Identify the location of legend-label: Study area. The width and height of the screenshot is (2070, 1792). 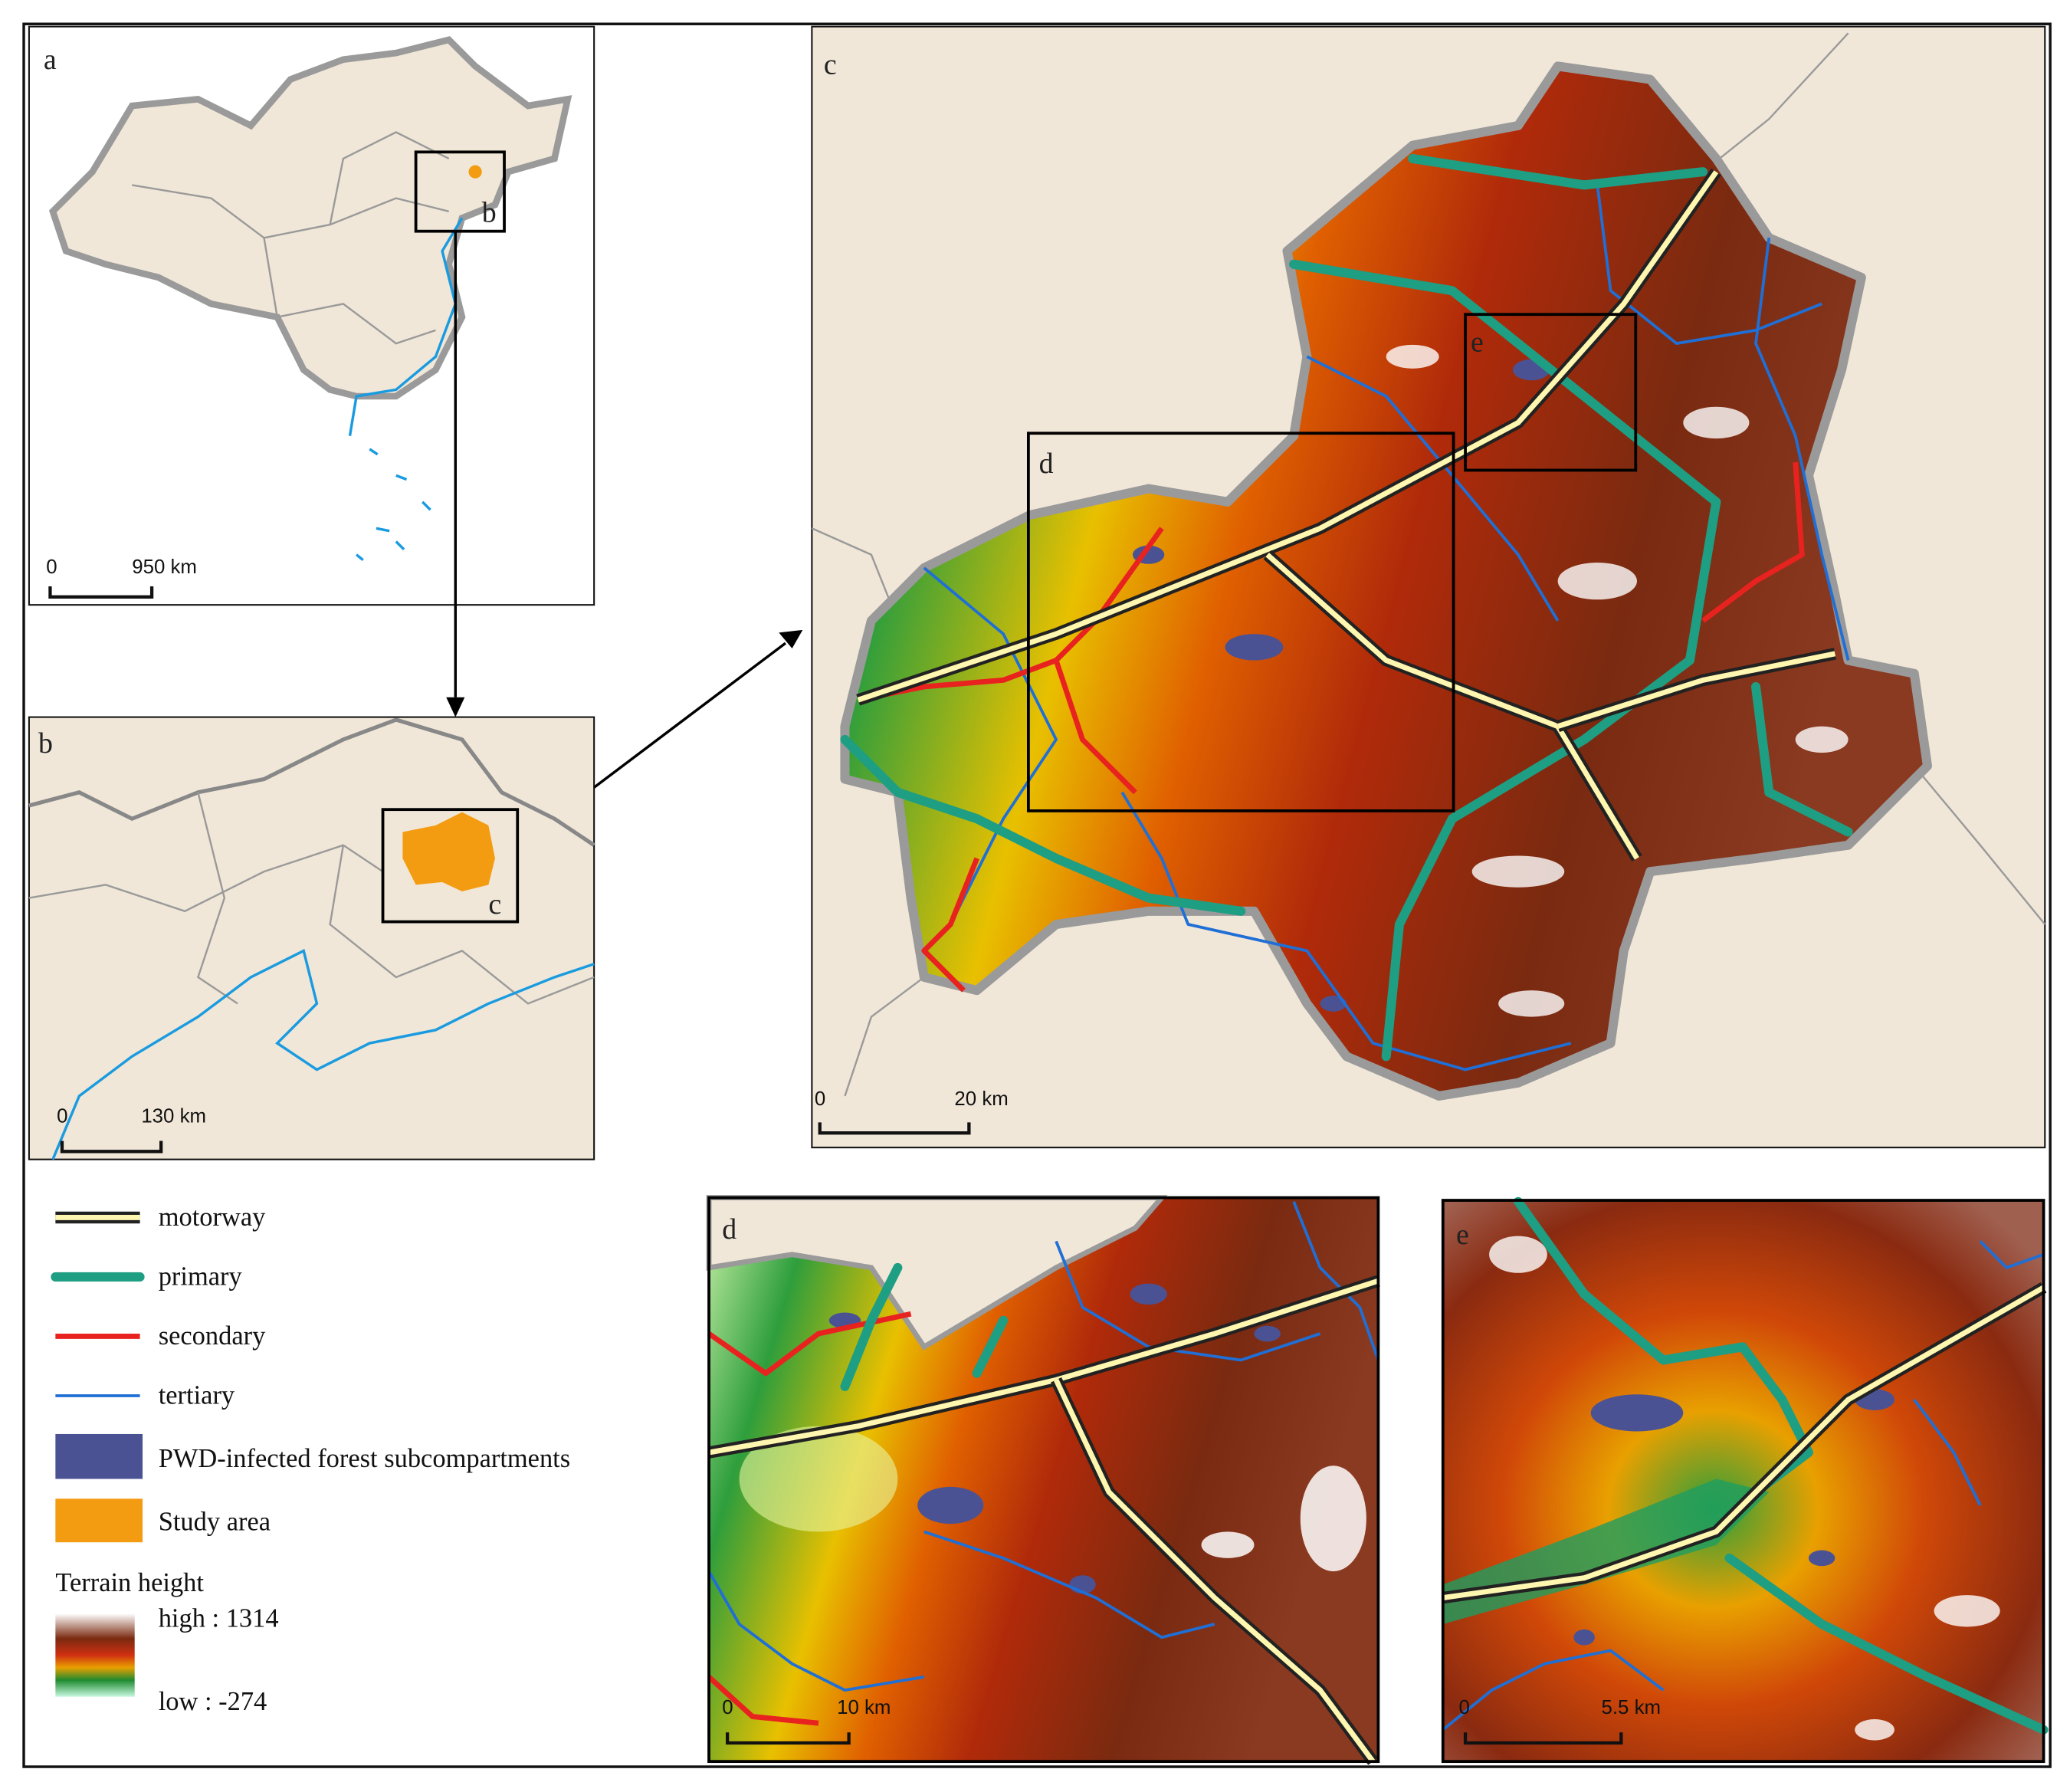
(215, 1522).